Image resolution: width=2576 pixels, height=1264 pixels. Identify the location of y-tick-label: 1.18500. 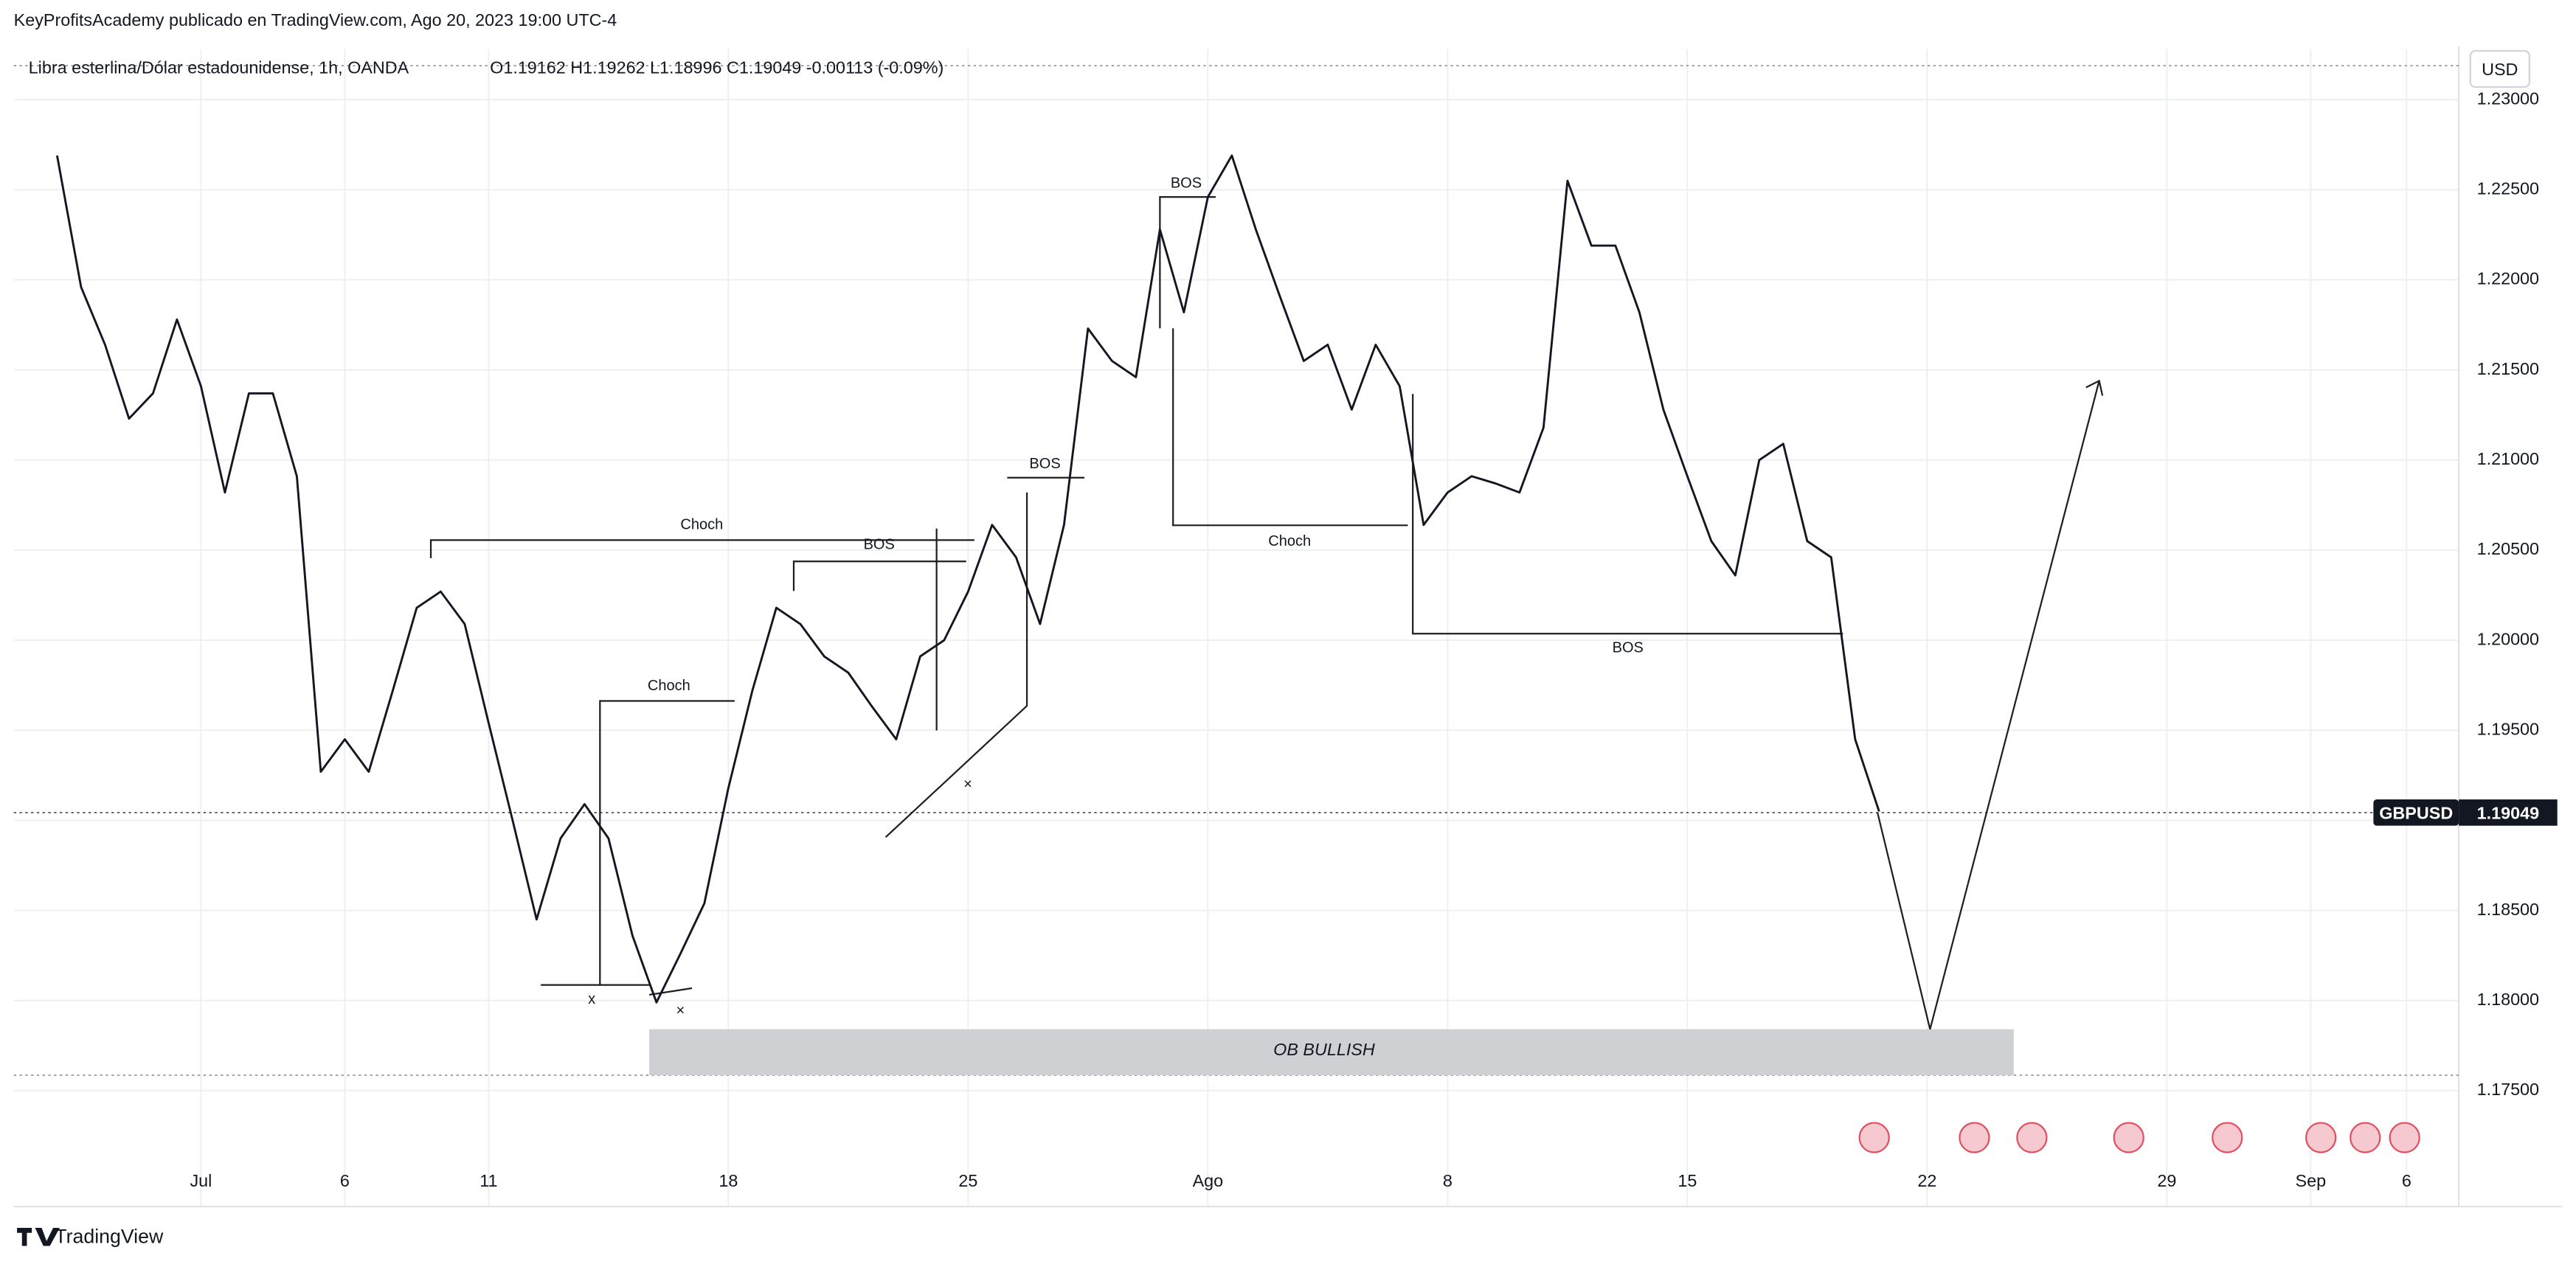
(2508, 909).